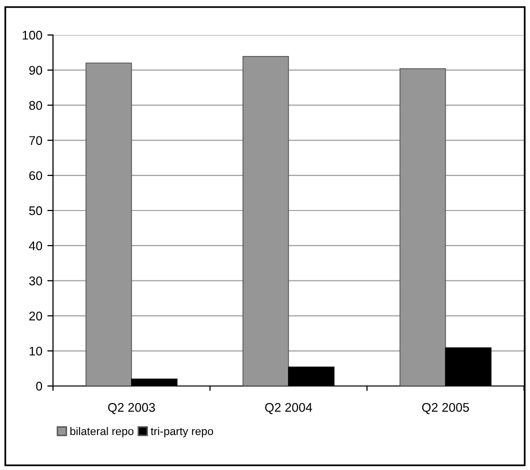  What do you see at coordinates (35, 105) in the screenshot?
I see `y-tick-label: 80` at bounding box center [35, 105].